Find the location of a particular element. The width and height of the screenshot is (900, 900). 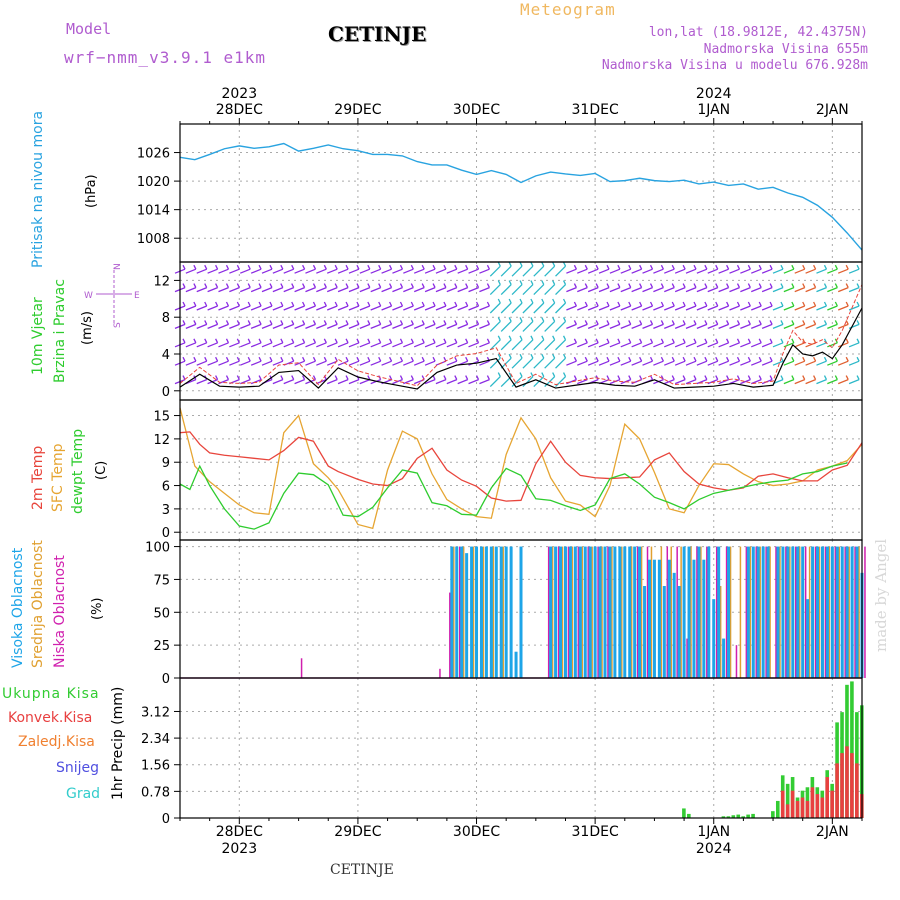

model-elevation: Nadmorska Visina u modelu 676.928m is located at coordinates (734, 65).